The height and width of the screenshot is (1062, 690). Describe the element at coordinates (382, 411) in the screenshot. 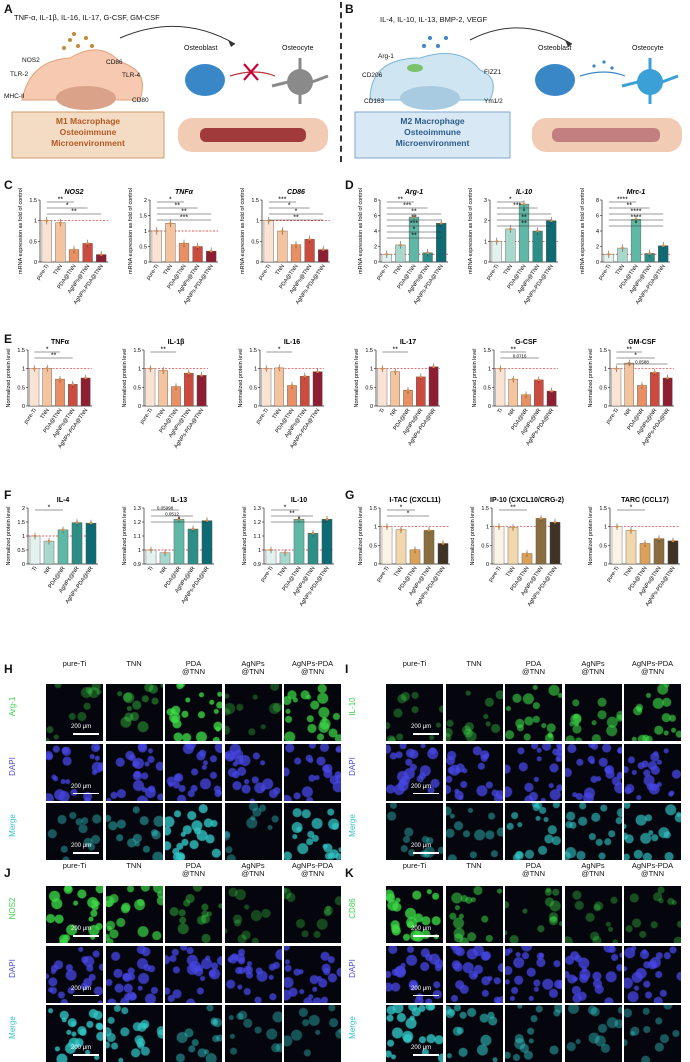

I see `chart9-xtick-label-0: Ti` at that location.